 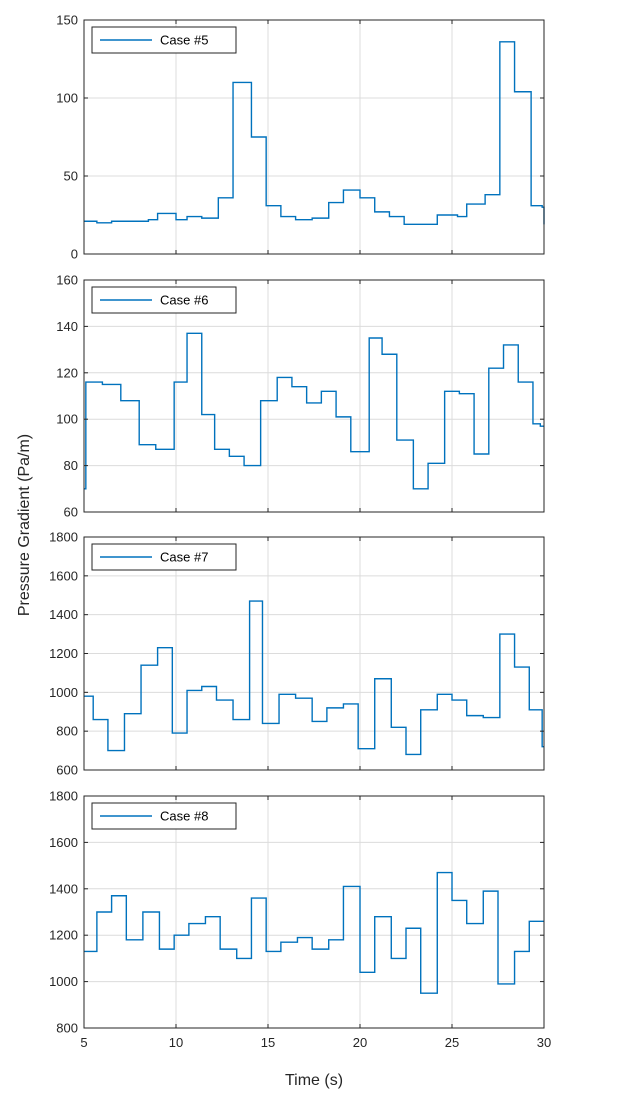 What do you see at coordinates (314, 1080) in the screenshot?
I see `x-axis-label: Time (s)` at bounding box center [314, 1080].